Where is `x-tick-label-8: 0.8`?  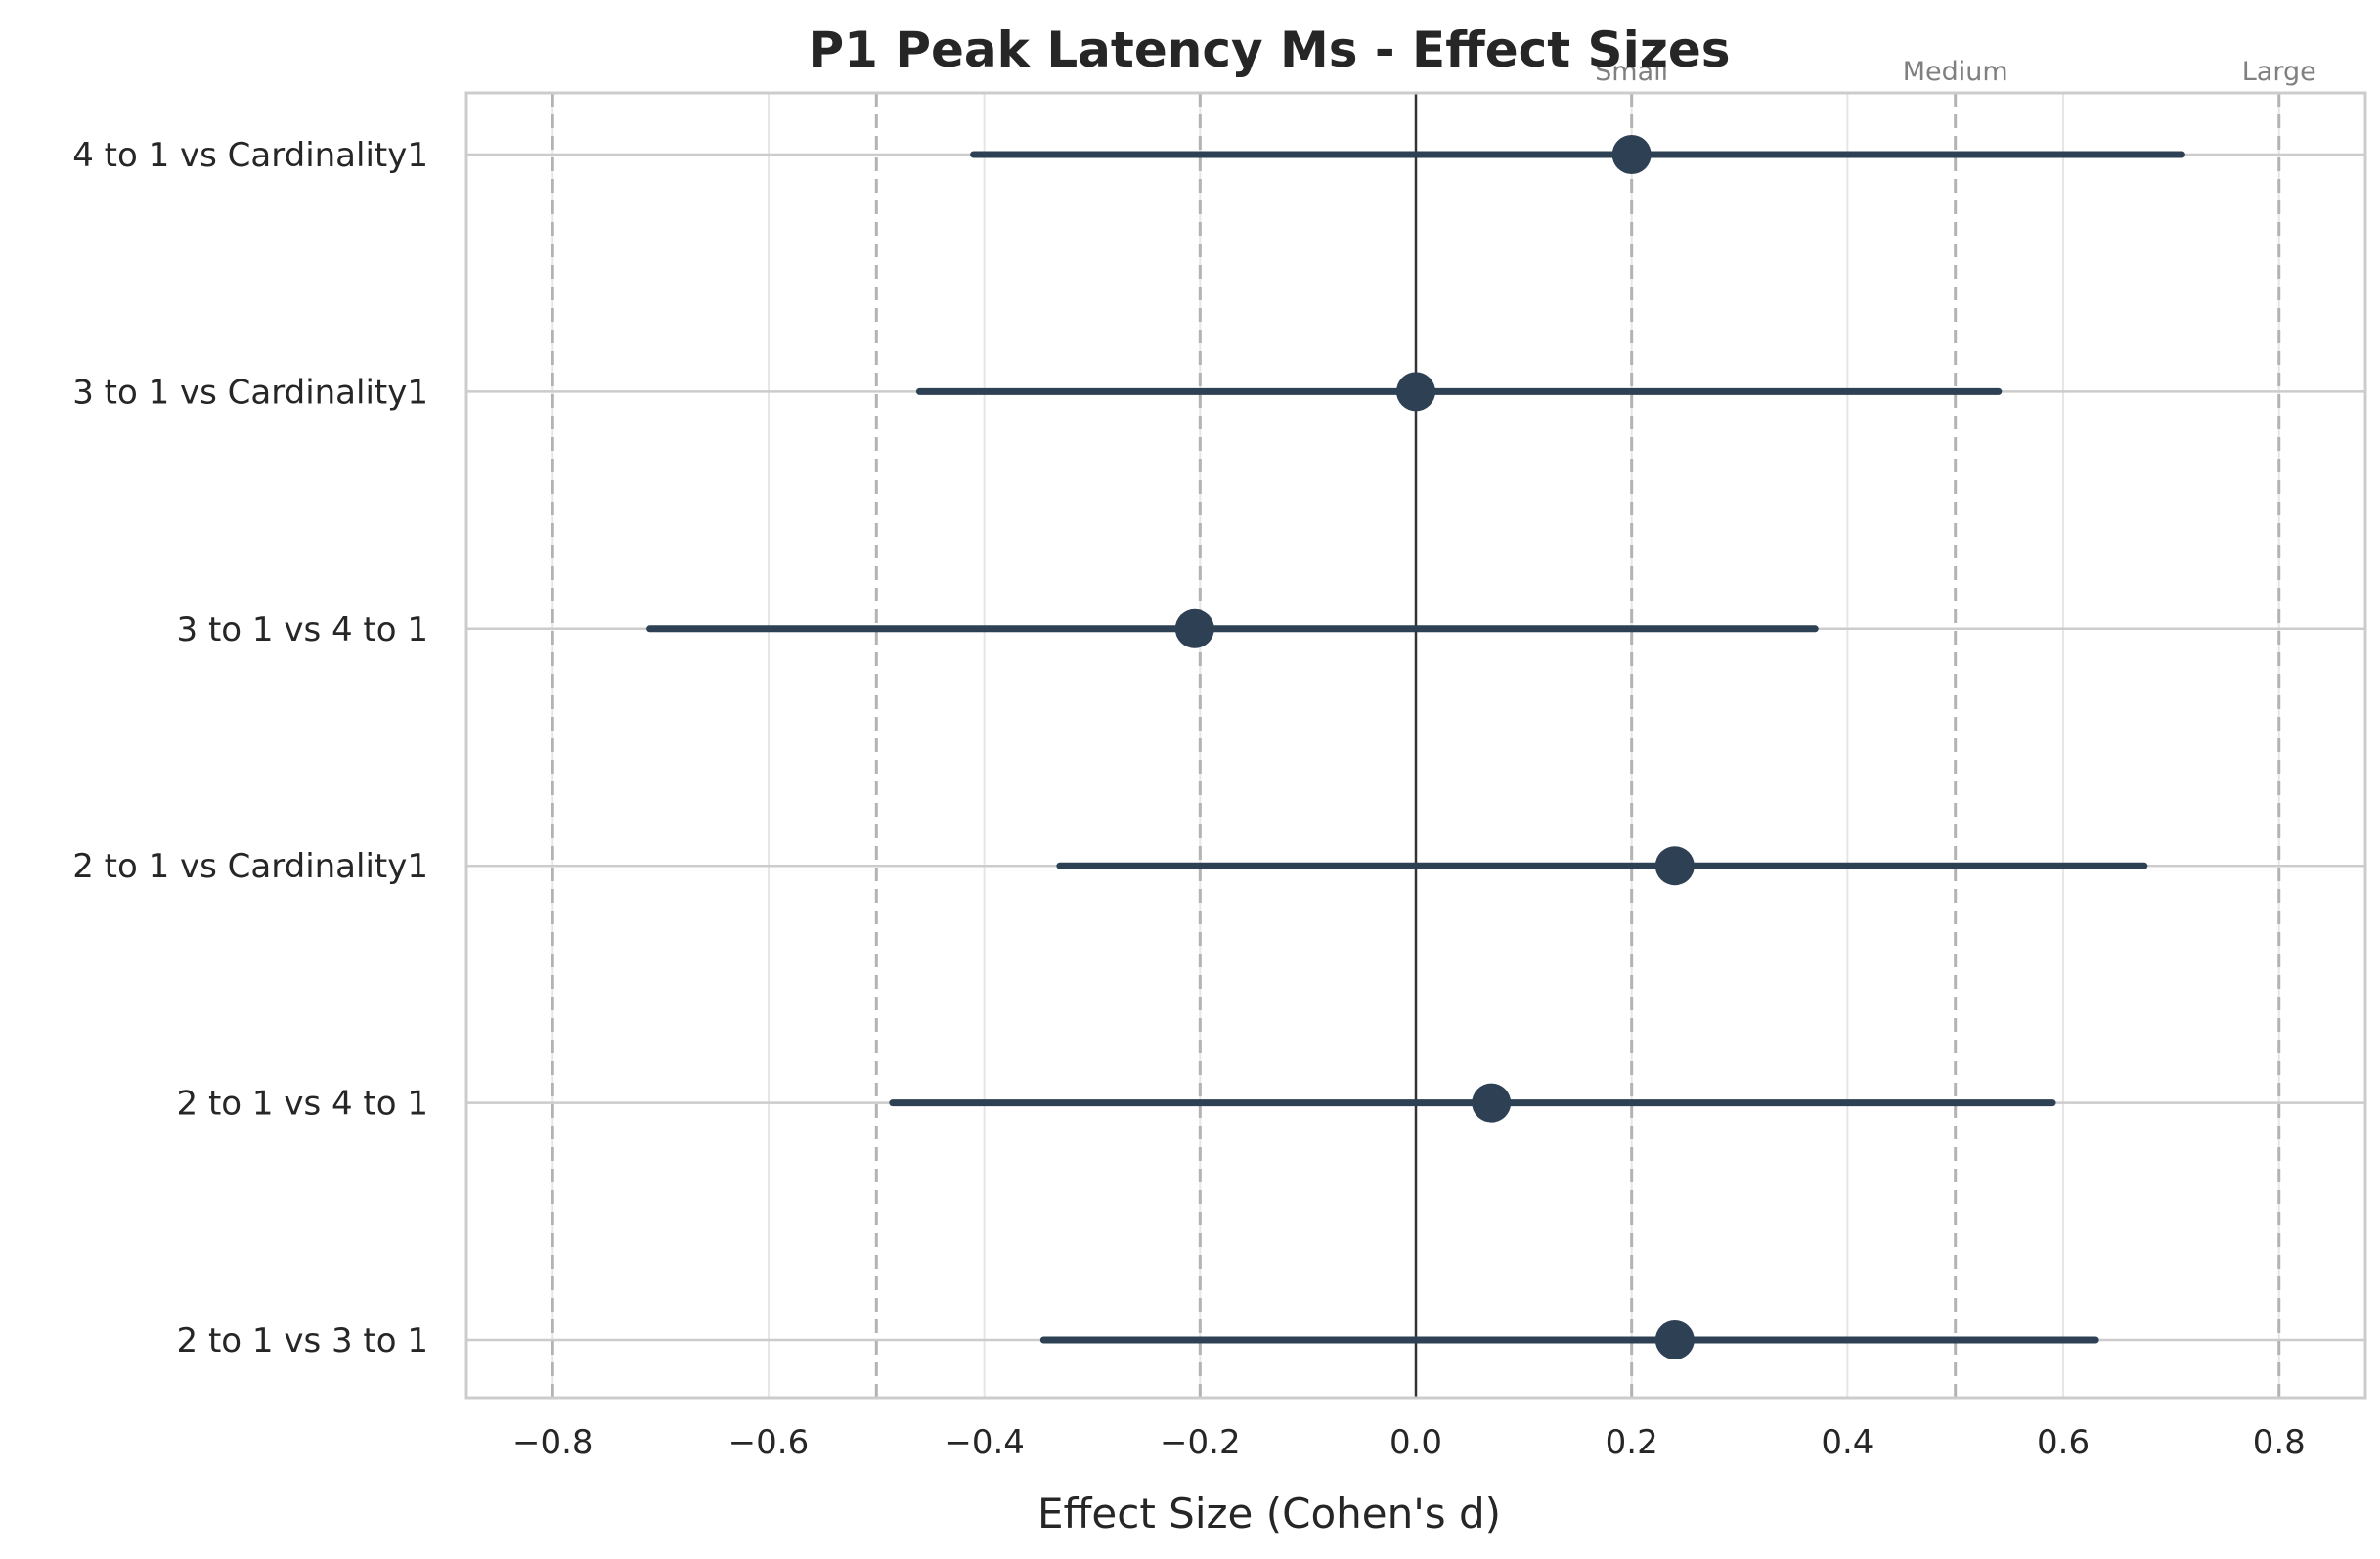 x-tick-label-8: 0.8 is located at coordinates (2279, 1442).